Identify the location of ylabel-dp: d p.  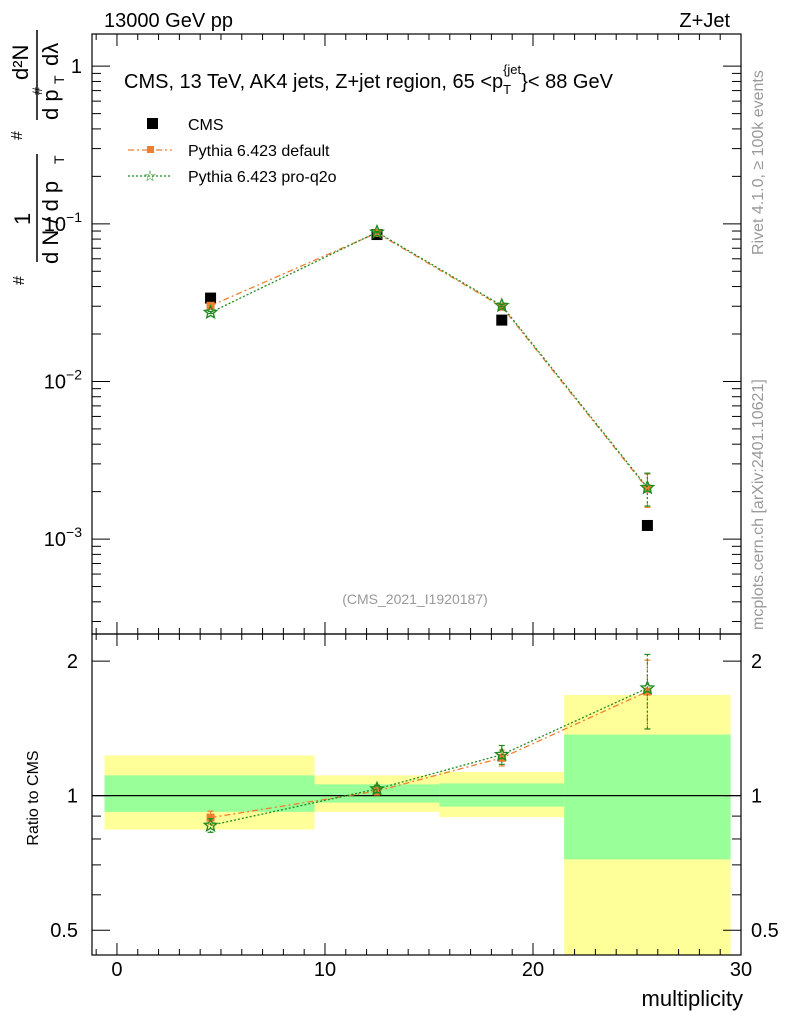
(50, 104).